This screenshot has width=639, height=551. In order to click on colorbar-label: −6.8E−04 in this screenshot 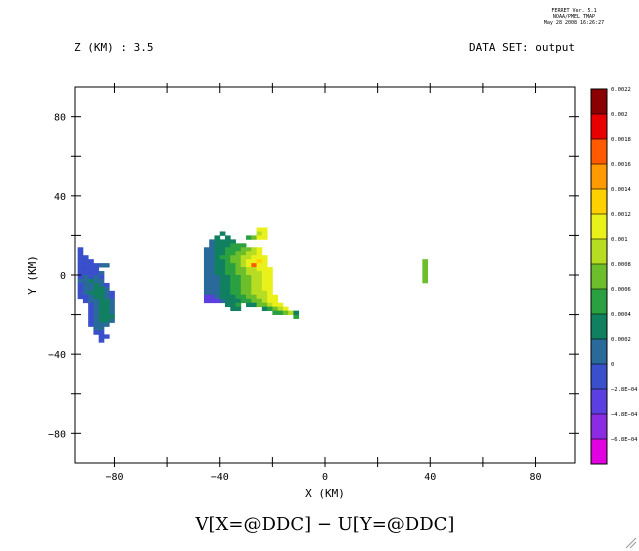, I will do `click(624, 440)`.